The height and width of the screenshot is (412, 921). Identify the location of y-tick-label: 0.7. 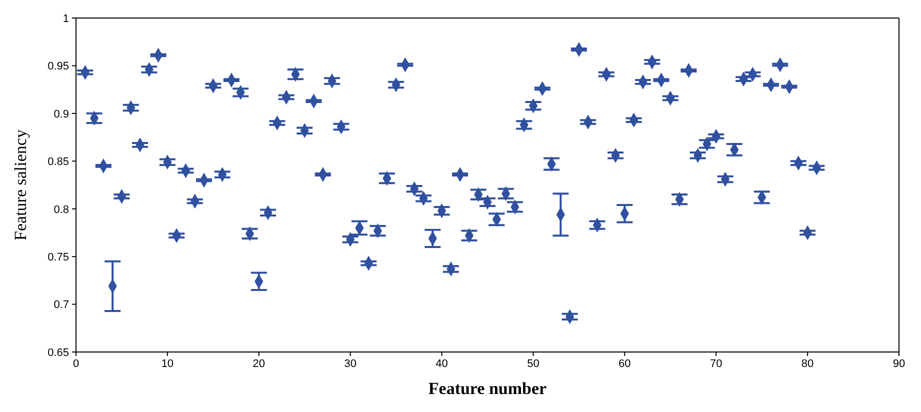
(61, 305).